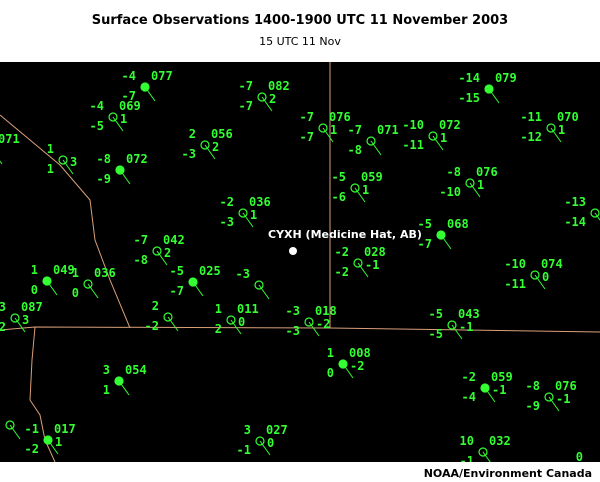 The height and width of the screenshot is (482, 600). What do you see at coordinates (469, 377) in the screenshot?
I see `station-temp: -2` at bounding box center [469, 377].